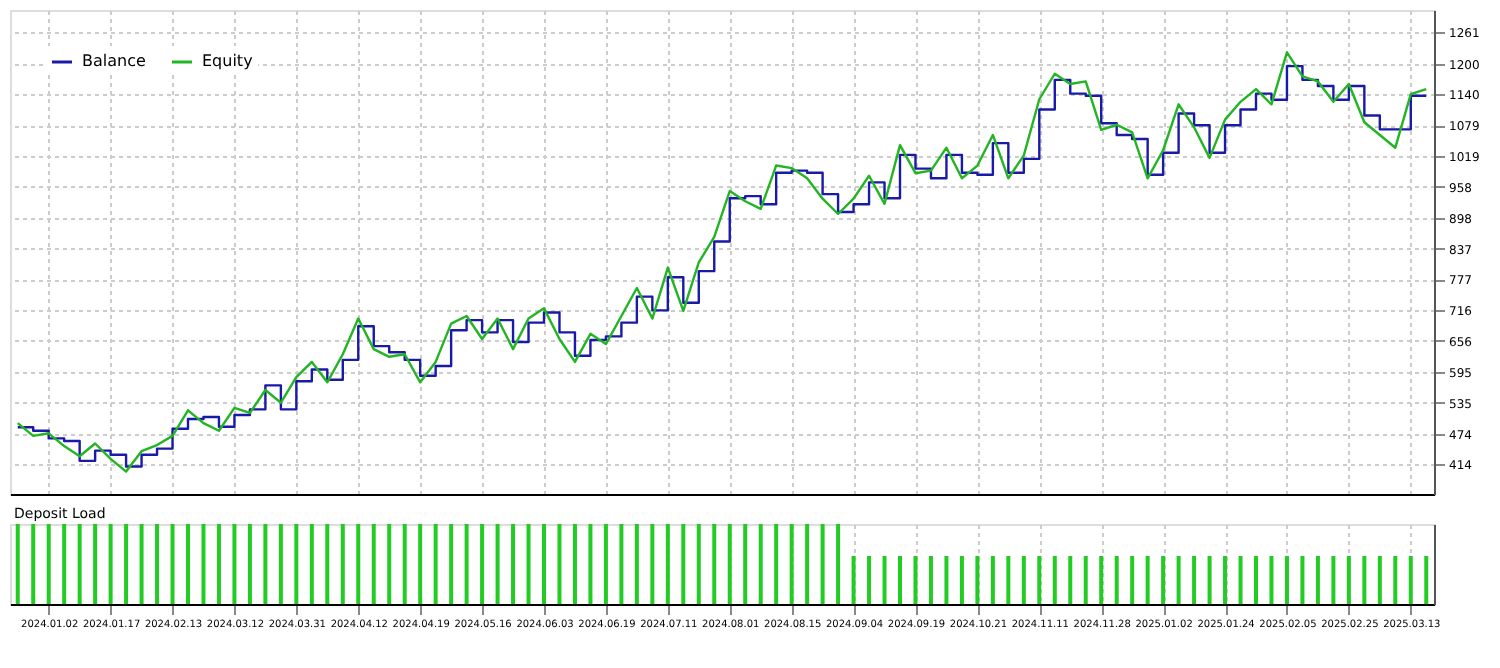 This screenshot has height=668, width=1500. I want to click on legend-label: Equity, so click(228, 61).